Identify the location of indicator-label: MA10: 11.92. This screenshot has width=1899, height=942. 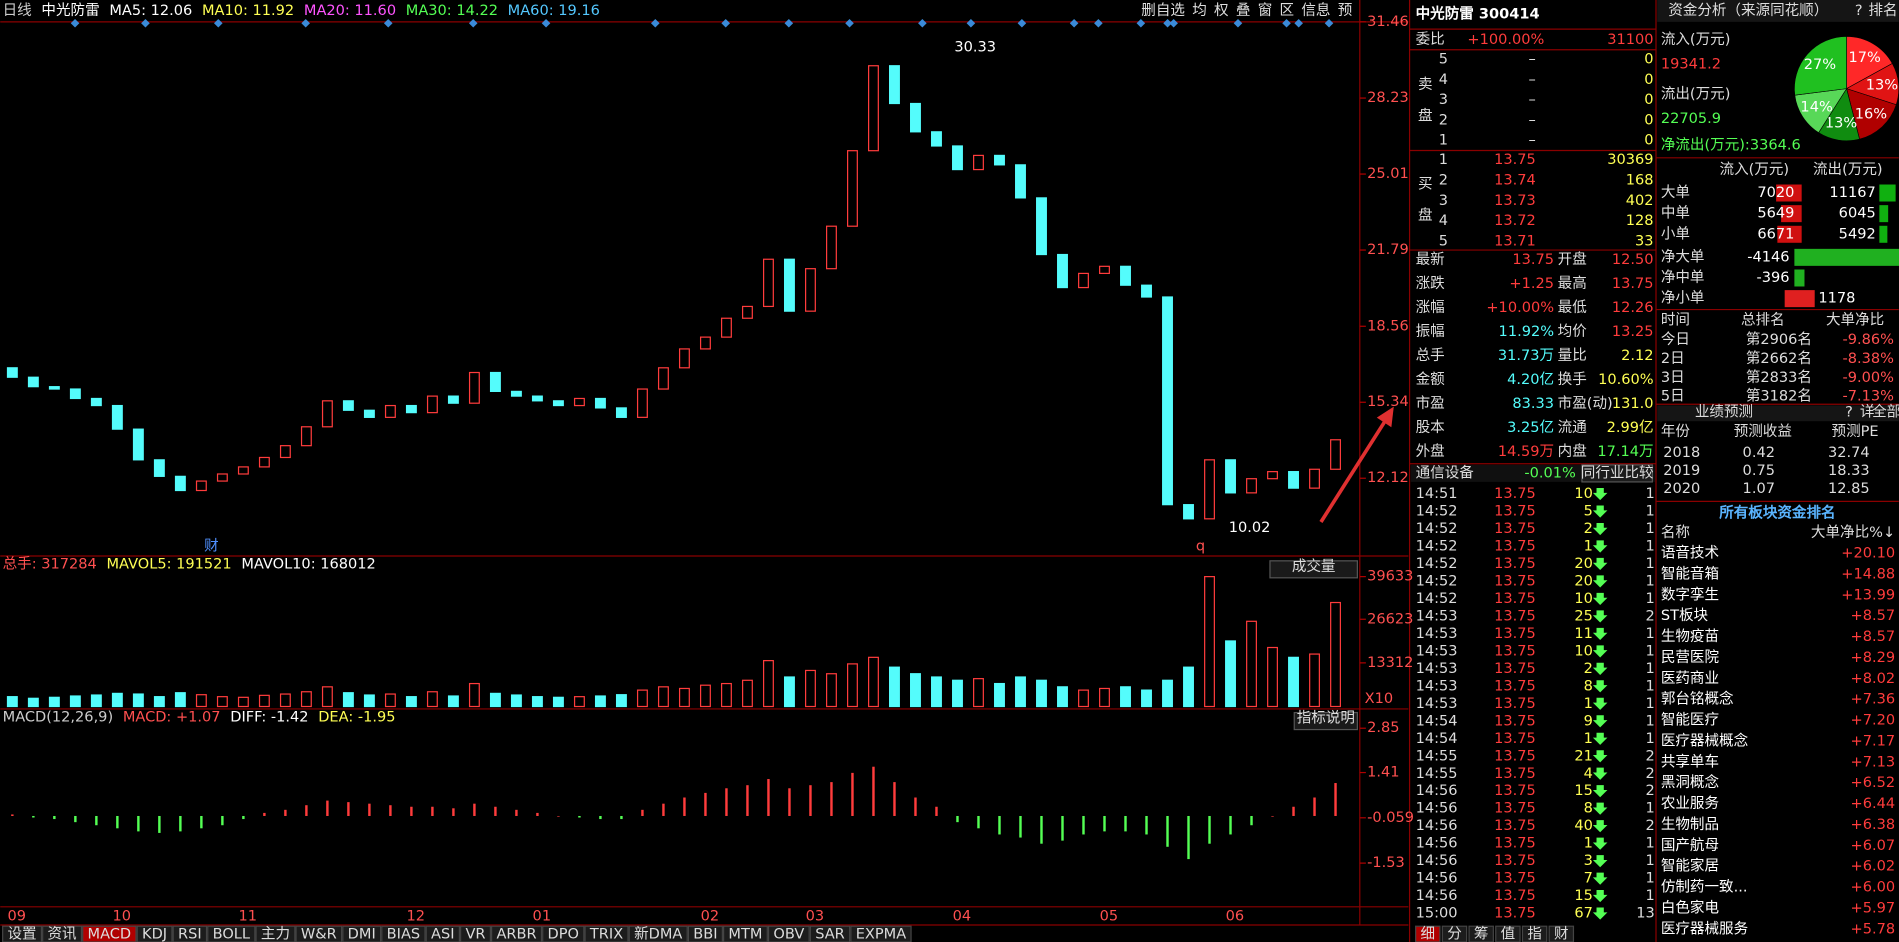
(248, 10).